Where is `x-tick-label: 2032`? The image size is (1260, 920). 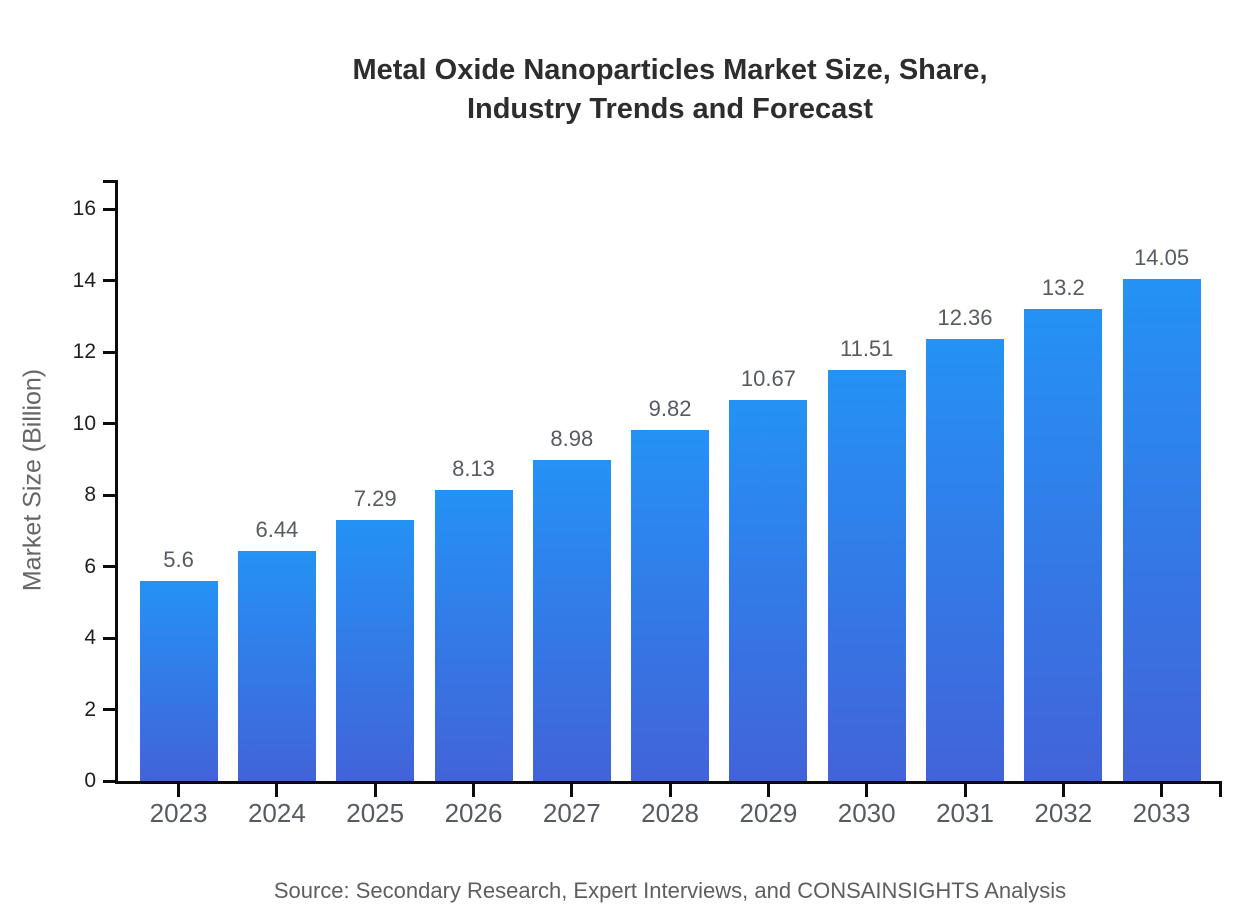
x-tick-label: 2032 is located at coordinates (1063, 813).